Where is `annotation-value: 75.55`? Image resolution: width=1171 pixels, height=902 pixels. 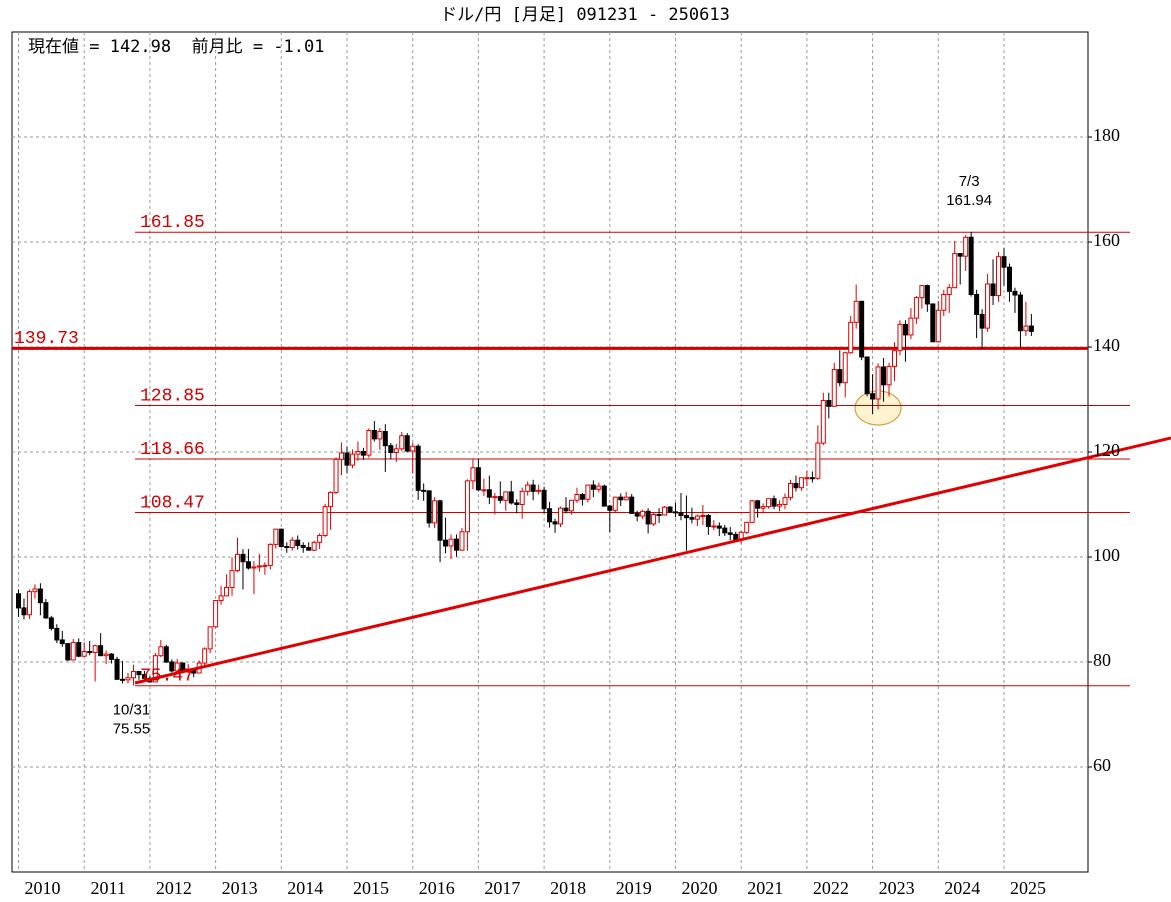 annotation-value: 75.55 is located at coordinates (132, 728).